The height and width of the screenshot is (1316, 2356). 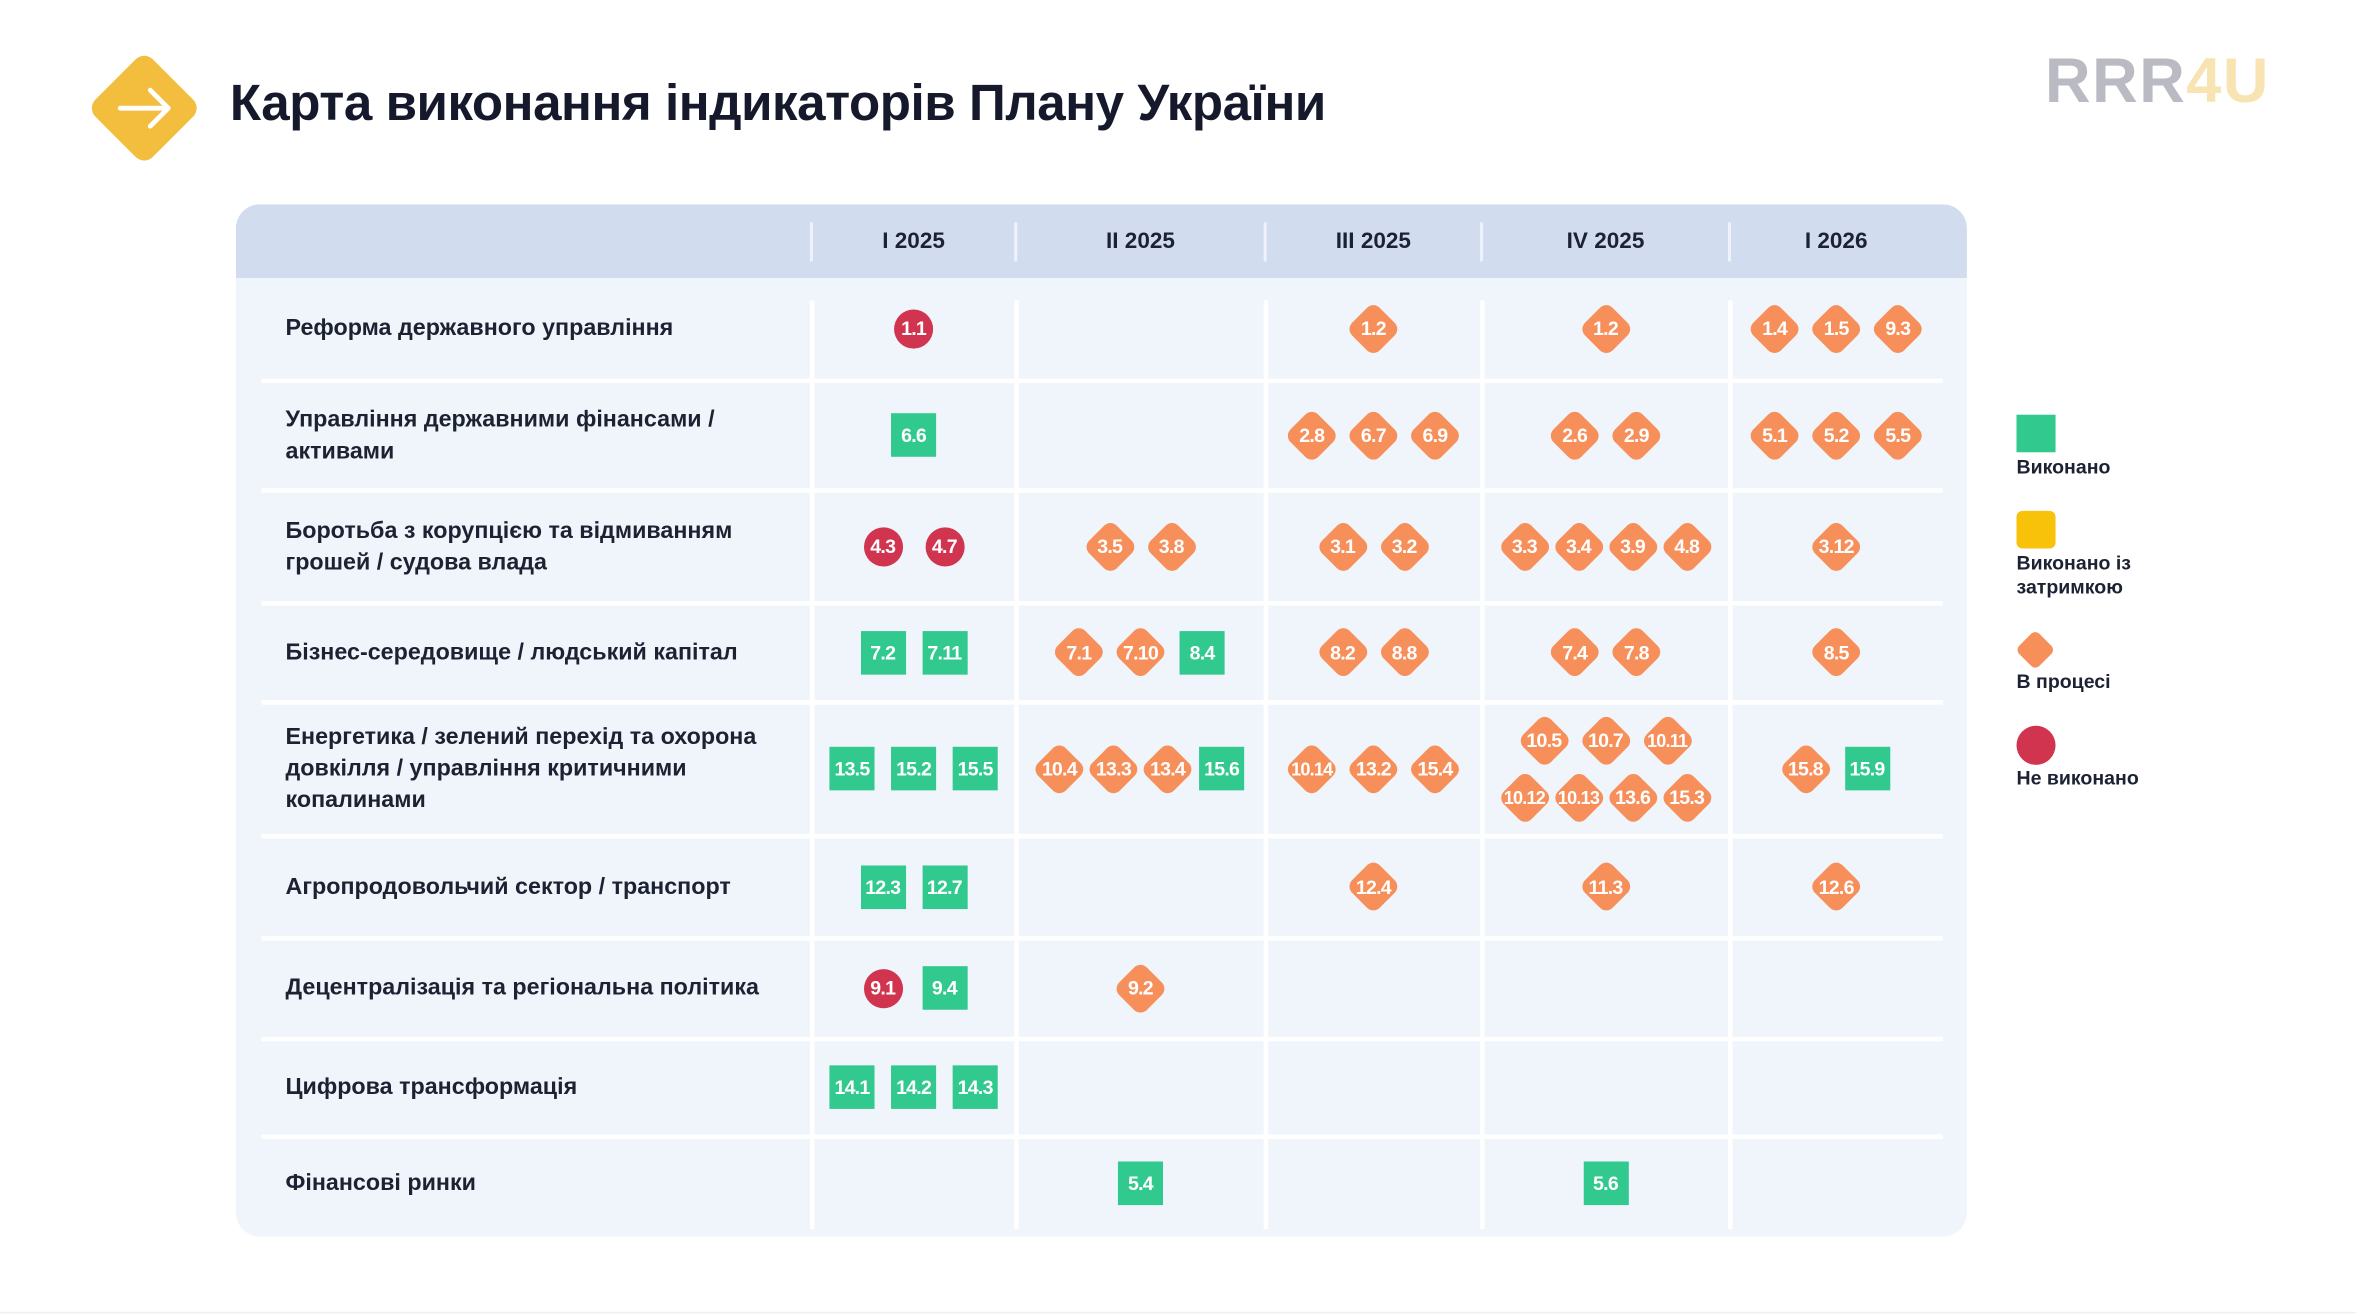 I want to click on row-label: Реформа державного управління, so click(x=479, y=328).